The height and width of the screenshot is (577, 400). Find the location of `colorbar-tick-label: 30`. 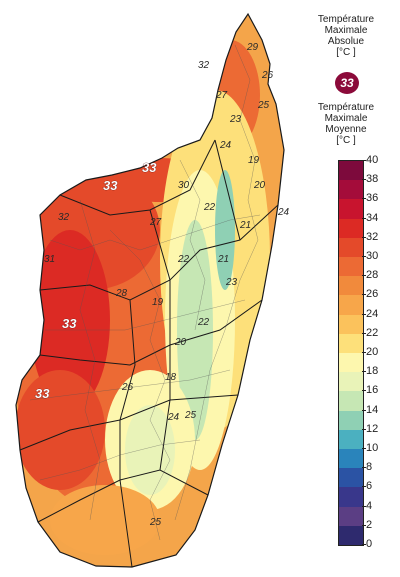

colorbar-tick-label: 30 is located at coordinates (372, 256).